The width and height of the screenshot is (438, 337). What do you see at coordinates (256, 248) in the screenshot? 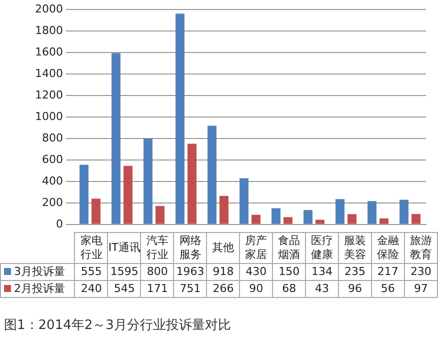
I see `x-tick-label: 房产家居` at bounding box center [256, 248].